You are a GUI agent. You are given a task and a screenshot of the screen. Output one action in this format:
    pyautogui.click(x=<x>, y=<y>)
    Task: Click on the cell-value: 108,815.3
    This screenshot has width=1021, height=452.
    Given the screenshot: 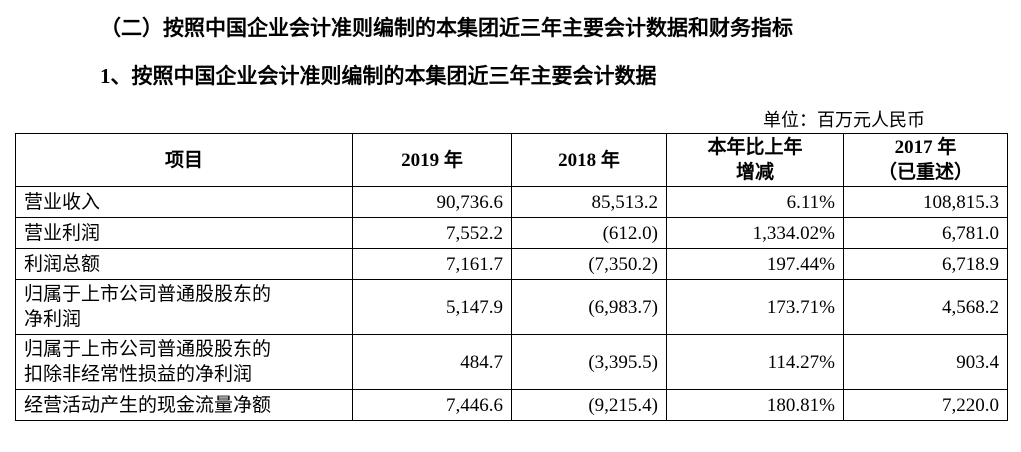 What is the action you would take?
    pyautogui.click(x=925, y=202)
    